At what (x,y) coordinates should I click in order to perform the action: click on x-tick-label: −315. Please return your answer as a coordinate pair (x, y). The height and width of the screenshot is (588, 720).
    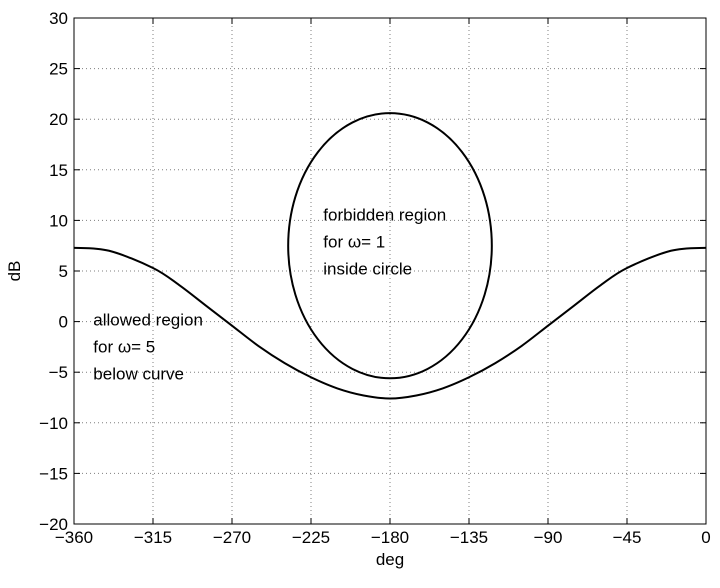
    Looking at the image, I should click on (153, 537).